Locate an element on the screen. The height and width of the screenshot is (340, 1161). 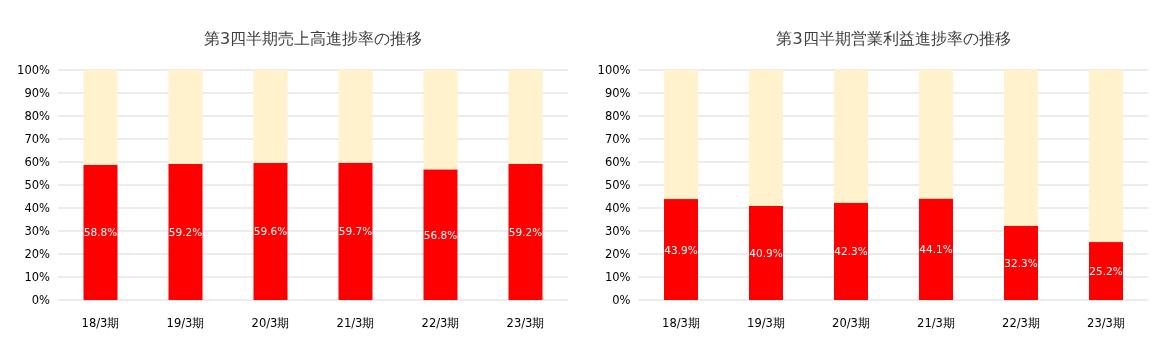
data-label: 25.2% is located at coordinates (1106, 271).